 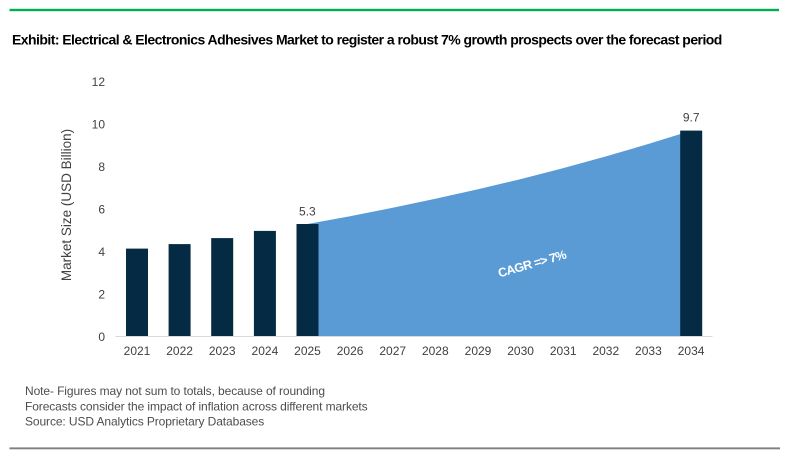 What do you see at coordinates (101, 294) in the screenshot?
I see `svg-text: 2` at bounding box center [101, 294].